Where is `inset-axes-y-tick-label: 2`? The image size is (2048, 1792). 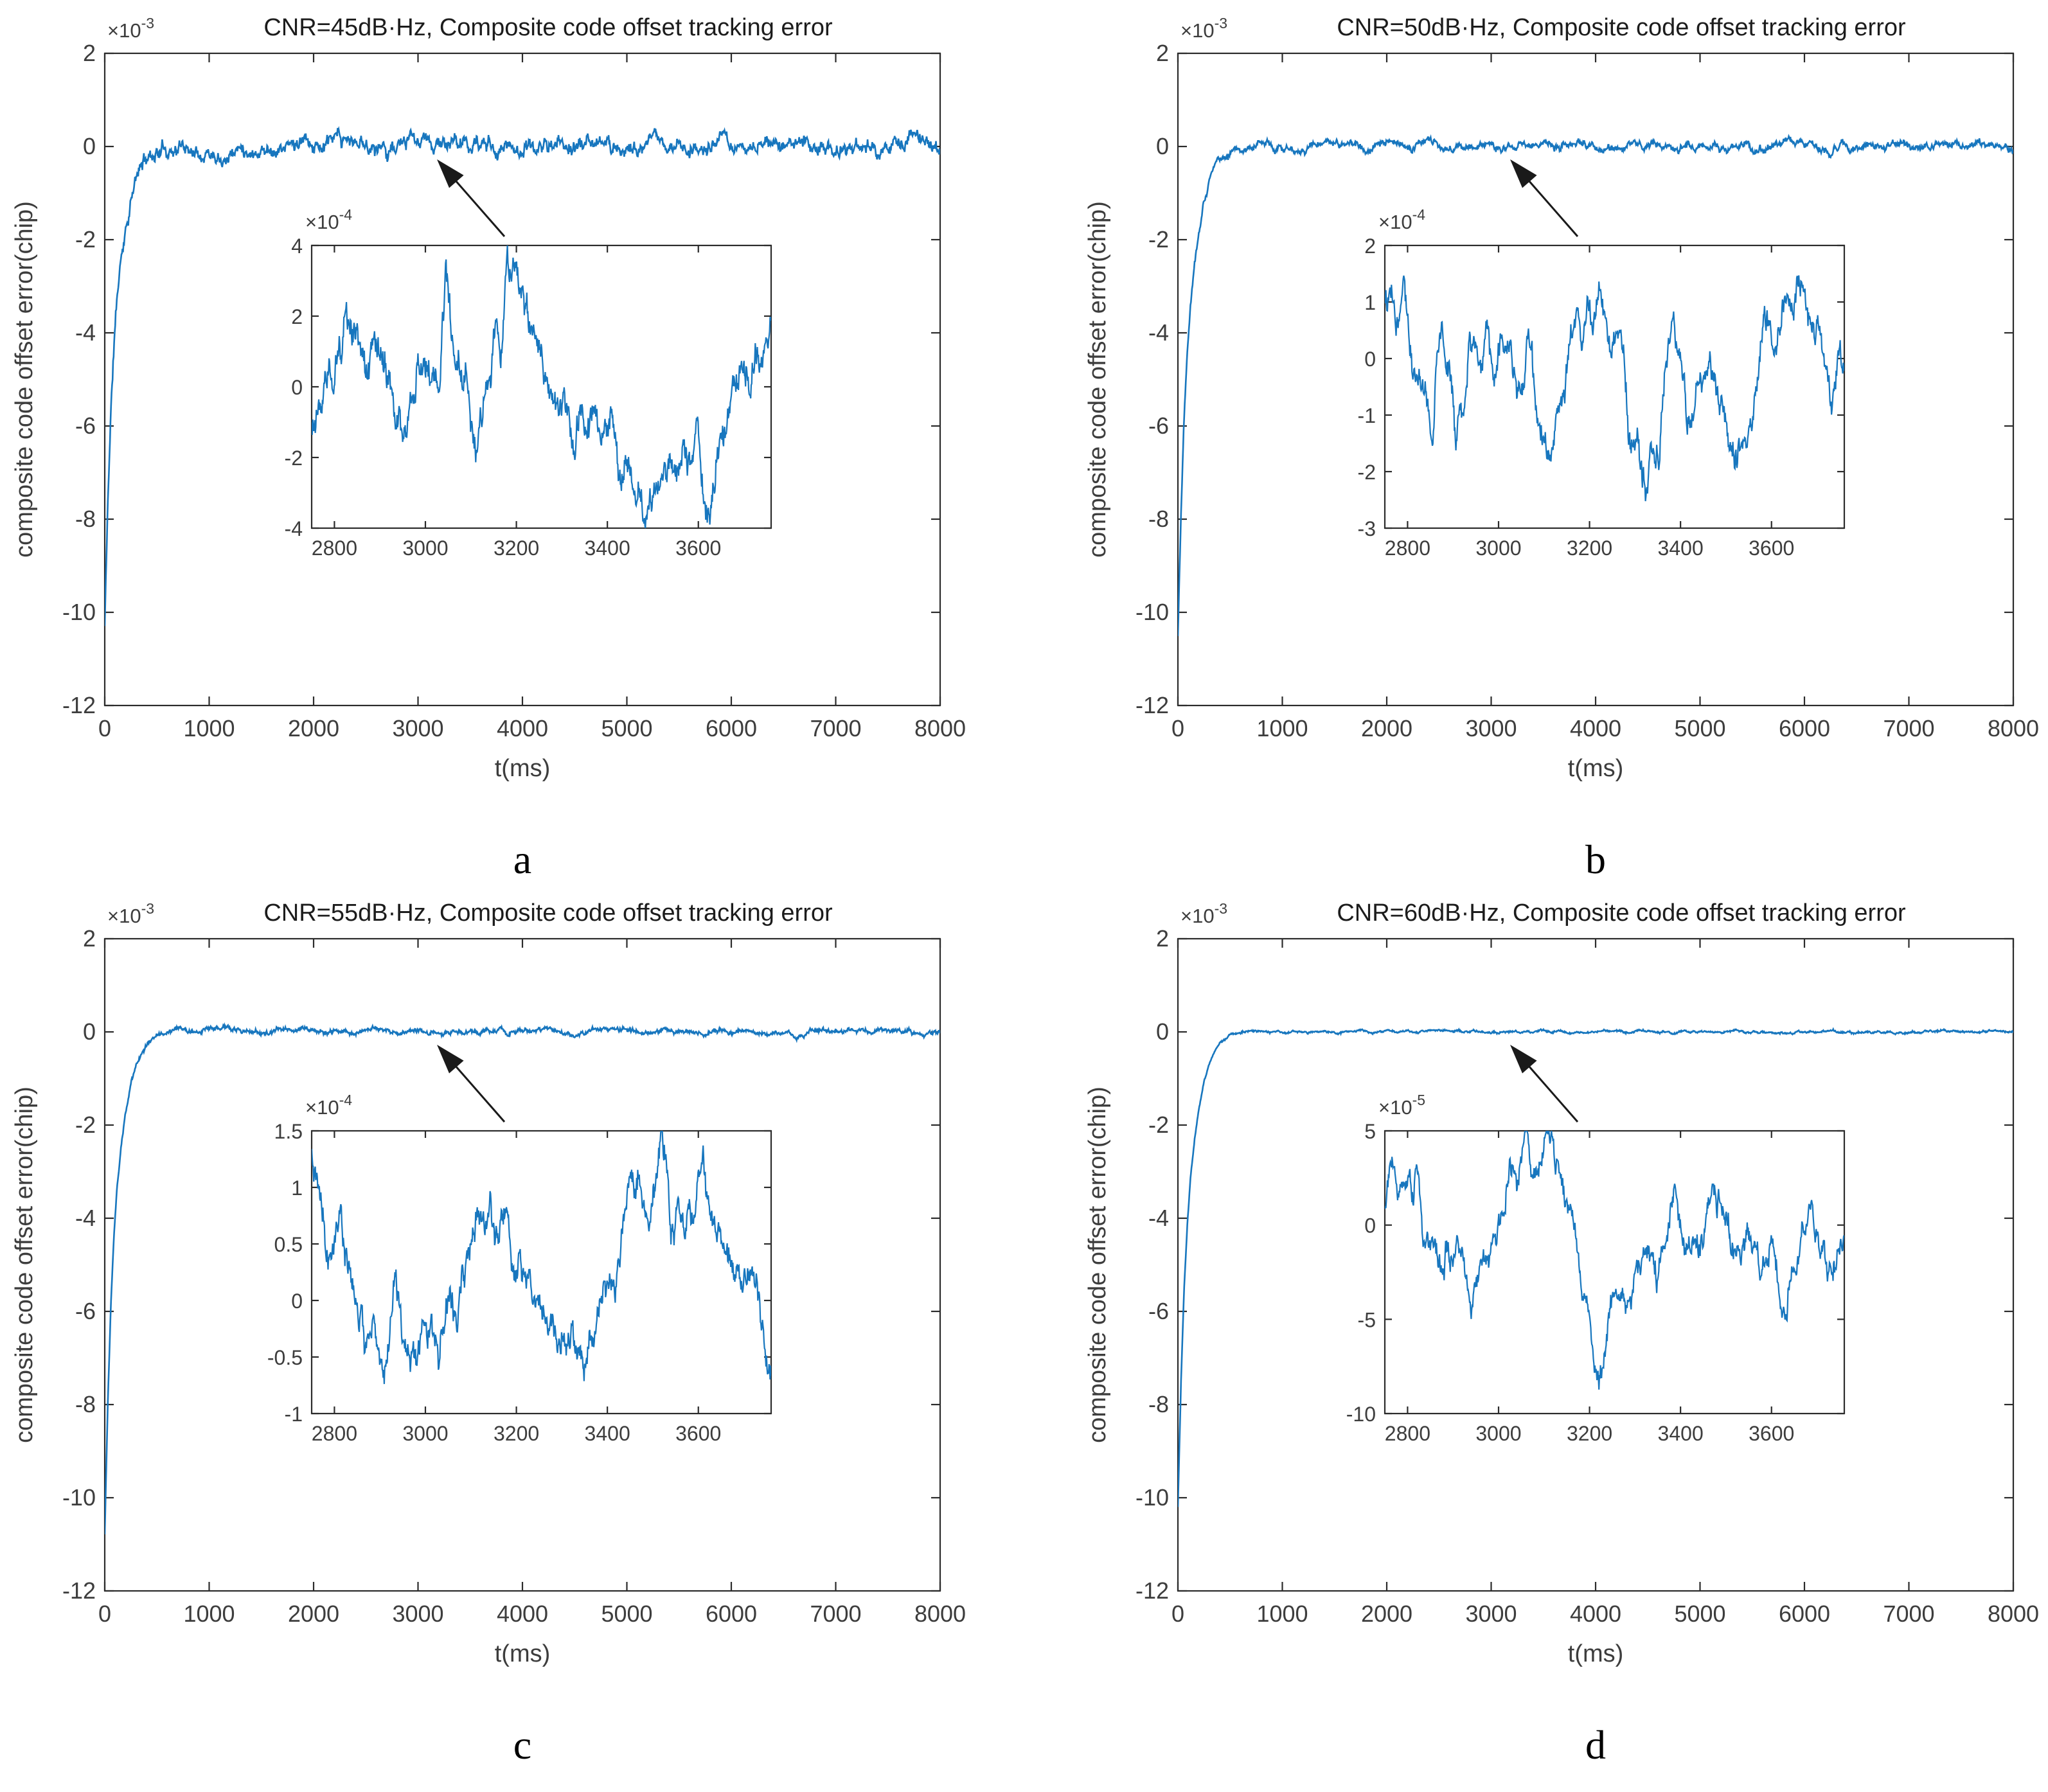 inset-axes-y-tick-label: 2 is located at coordinates (297, 316).